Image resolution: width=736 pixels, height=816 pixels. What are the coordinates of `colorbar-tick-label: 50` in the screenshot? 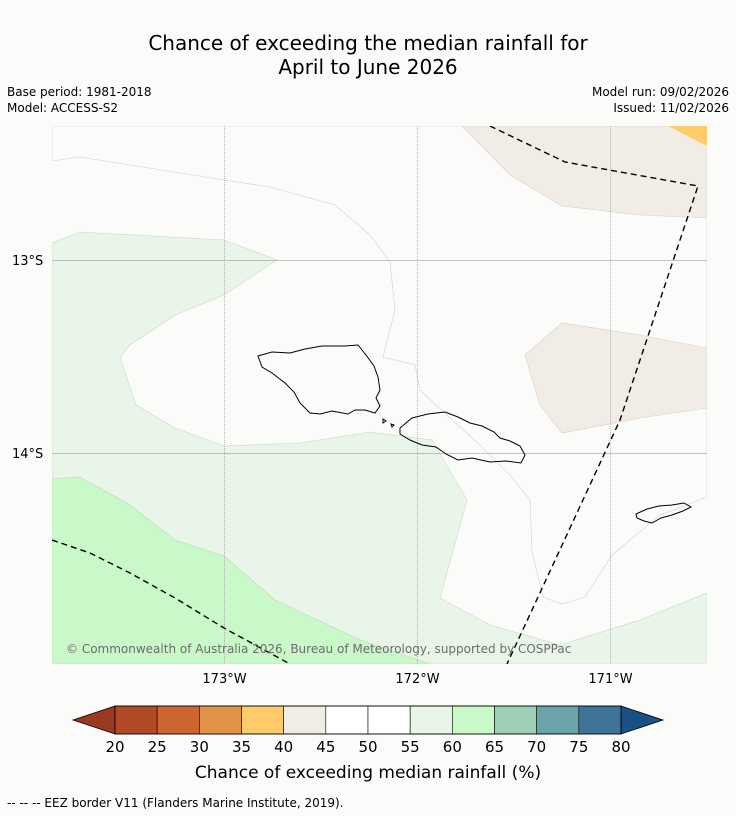 It's located at (367, 747).